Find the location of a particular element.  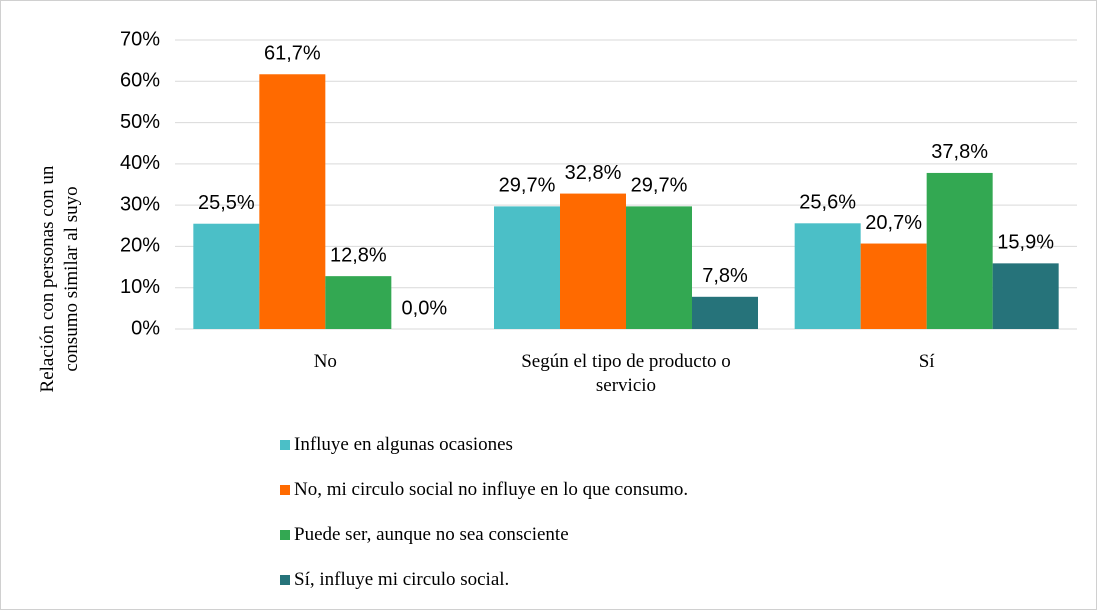

legend-label: Sí, influye mi circulo social. is located at coordinates (402, 579).